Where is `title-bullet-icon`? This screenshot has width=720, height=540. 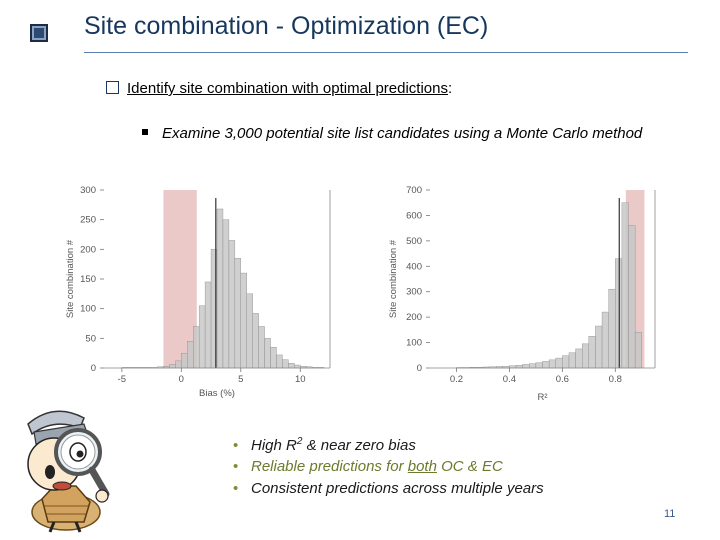
title-bullet-icon is located at coordinates (39, 33).